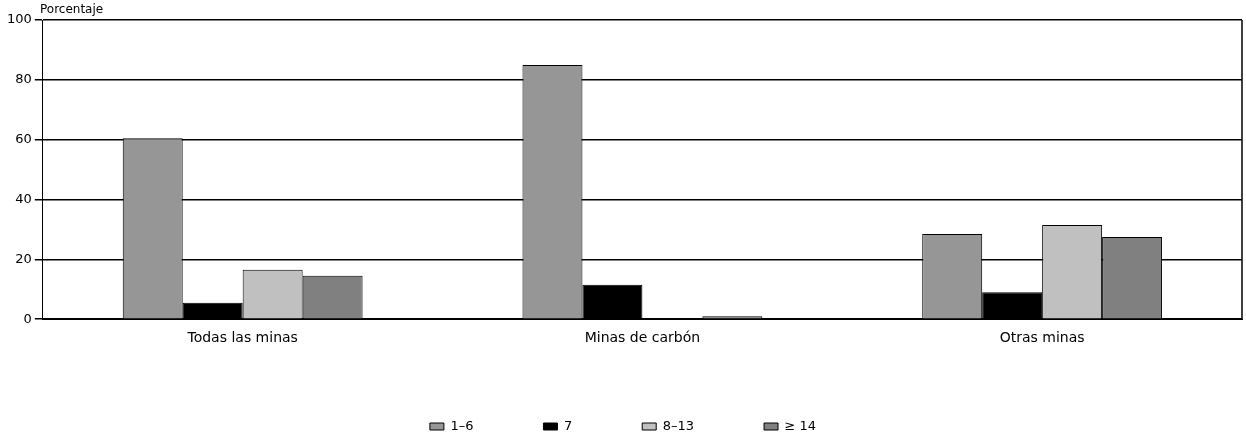 Image resolution: width=1246 pixels, height=443 pixels. What do you see at coordinates (1042, 337) in the screenshot?
I see `x-tick-label: Otras minas` at bounding box center [1042, 337].